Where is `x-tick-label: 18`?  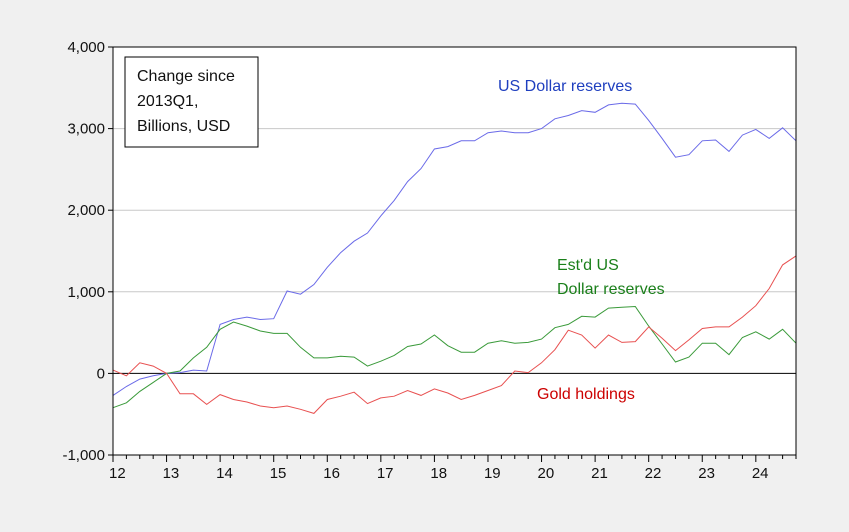
x-tick-label: 18 is located at coordinates (438, 473).